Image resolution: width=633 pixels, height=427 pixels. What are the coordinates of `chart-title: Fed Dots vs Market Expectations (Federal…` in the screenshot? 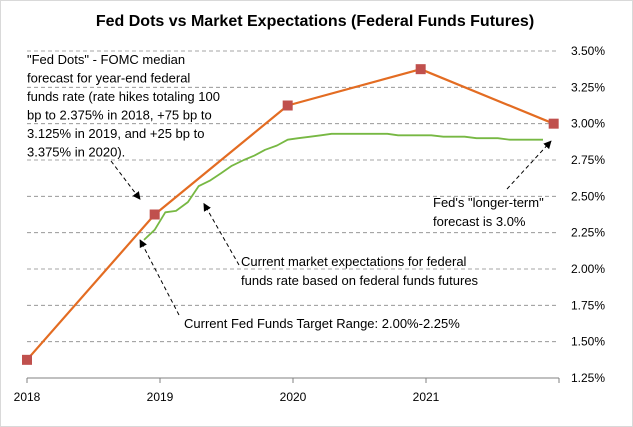 It's located at (315, 21).